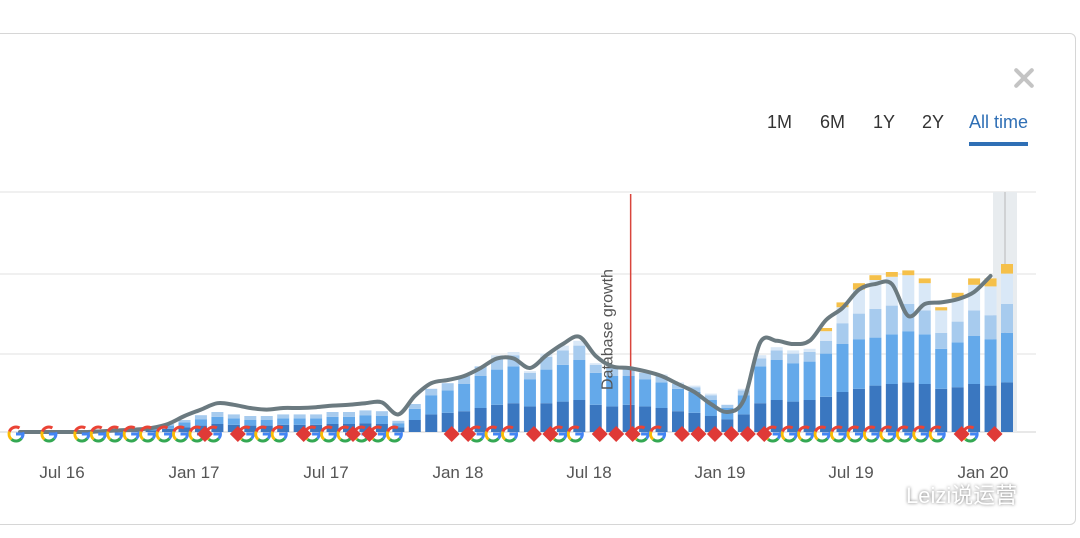 This screenshot has height=538, width=1080. I want to click on bar-s2-m46, so click(776, 355).